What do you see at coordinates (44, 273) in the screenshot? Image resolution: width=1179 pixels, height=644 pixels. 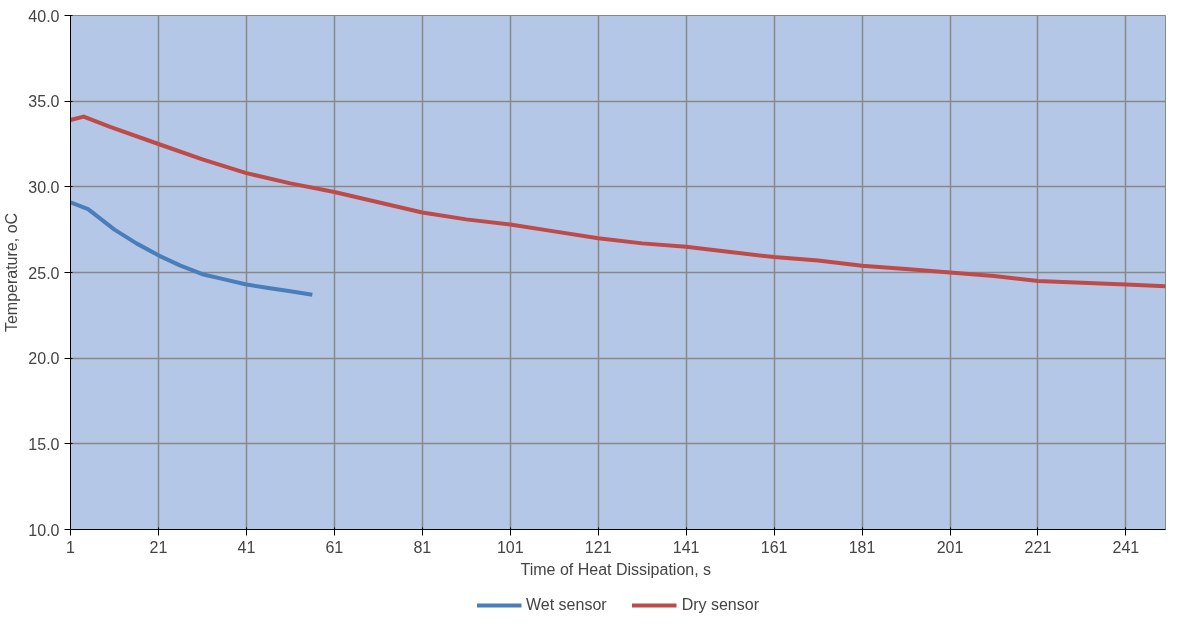 I see `y-tick-label: 25.0` at bounding box center [44, 273].